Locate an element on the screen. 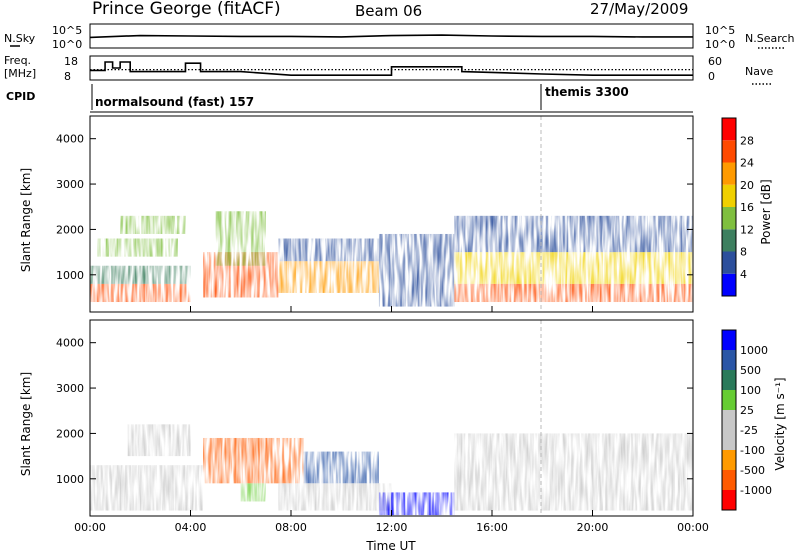 The height and width of the screenshot is (558, 800). velocity-colorbar-frame is located at coordinates (729, 420).